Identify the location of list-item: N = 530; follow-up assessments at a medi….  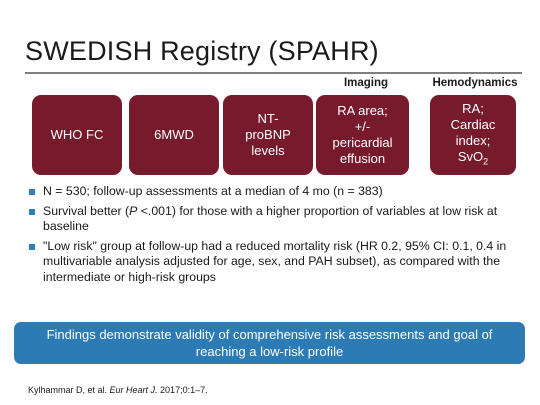
(275, 192).